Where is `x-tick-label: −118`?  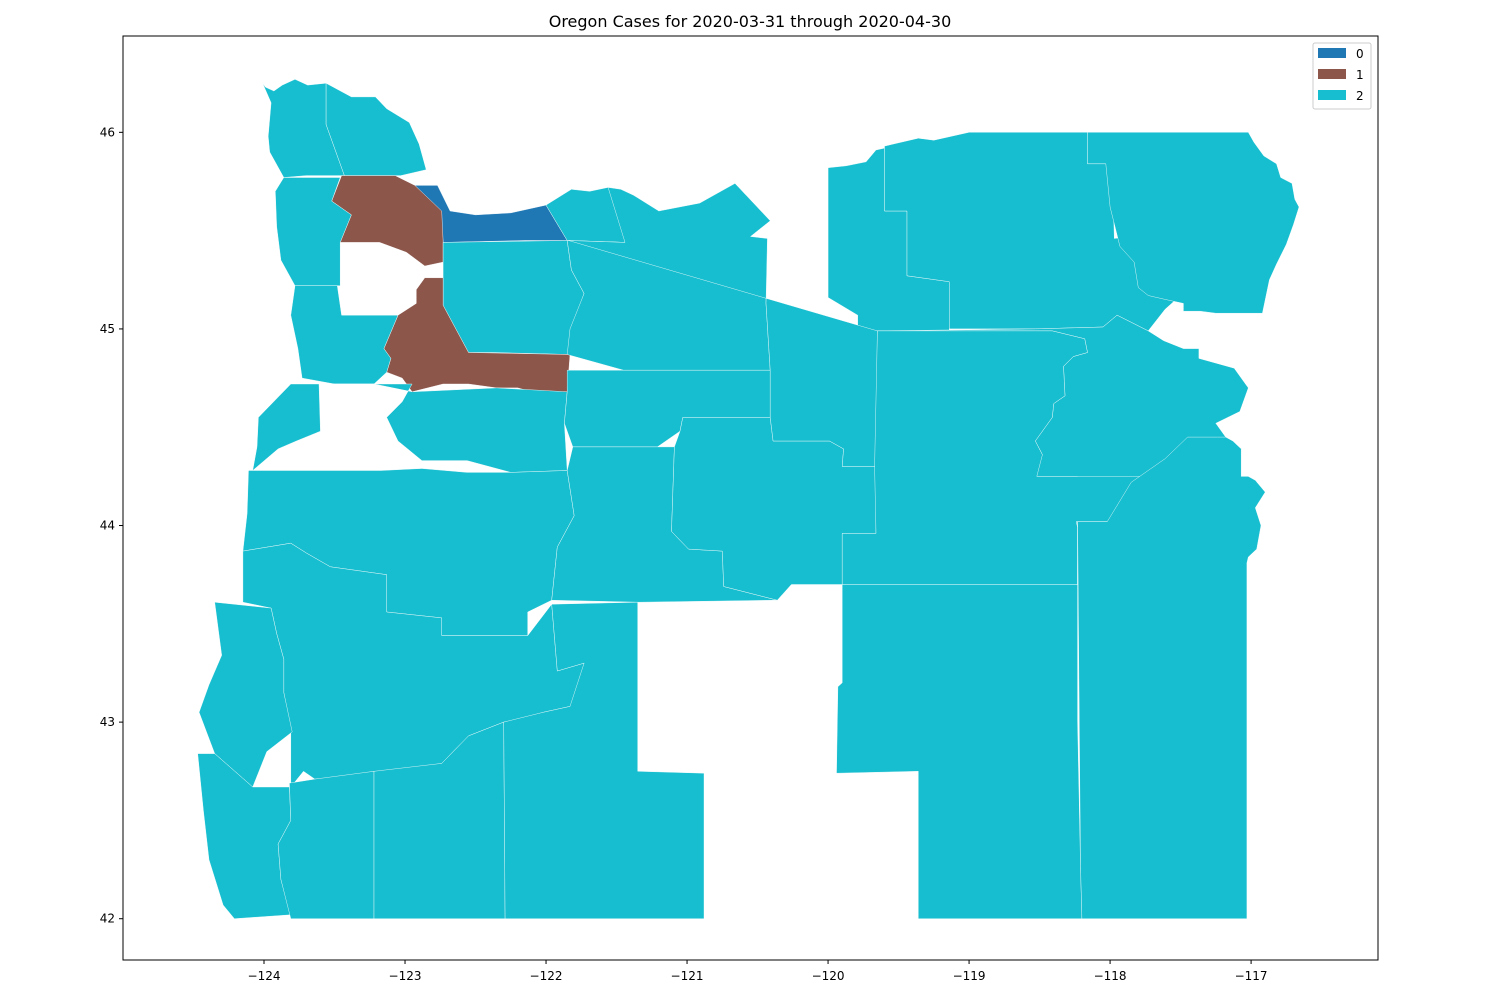
x-tick-label: −118 is located at coordinates (1110, 976).